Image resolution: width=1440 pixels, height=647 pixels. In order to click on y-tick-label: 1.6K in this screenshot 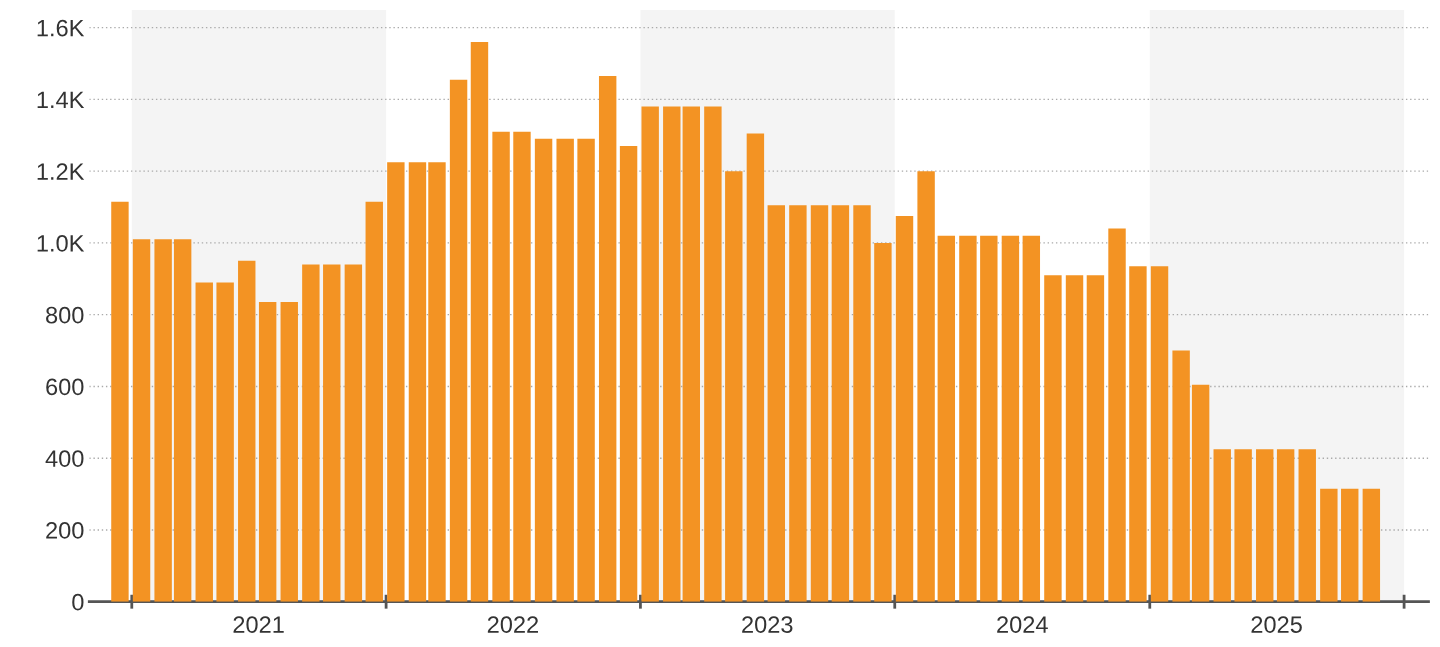, I will do `click(61, 28)`.